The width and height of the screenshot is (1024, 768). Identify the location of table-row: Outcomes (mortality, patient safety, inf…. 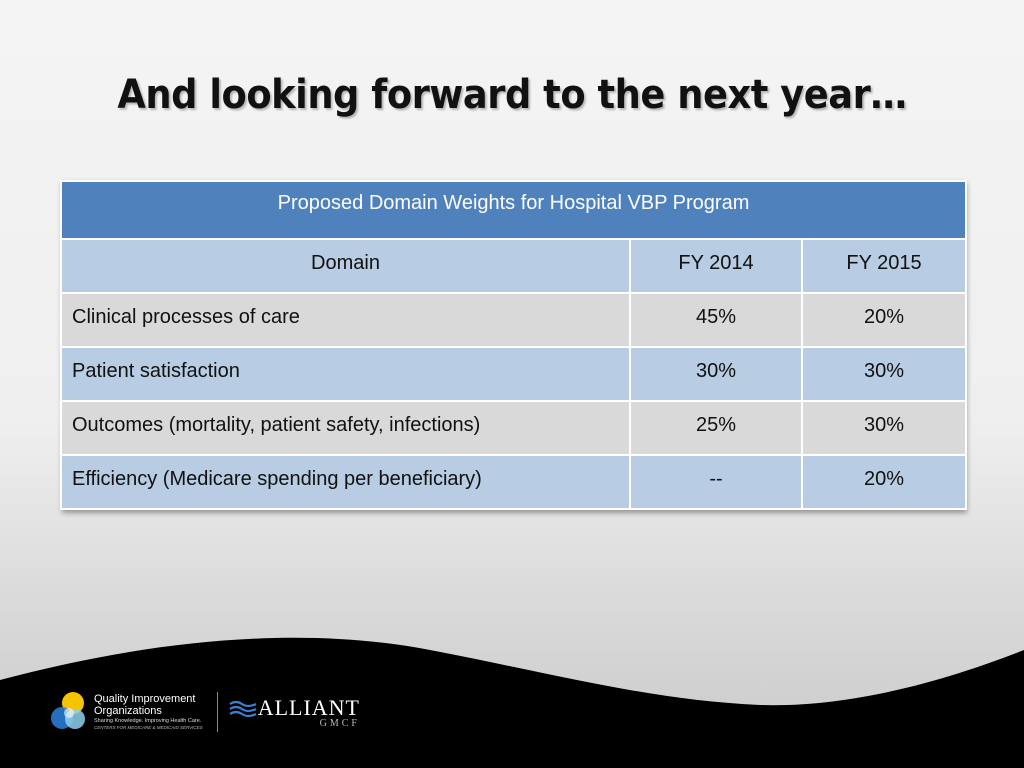
(514, 428).